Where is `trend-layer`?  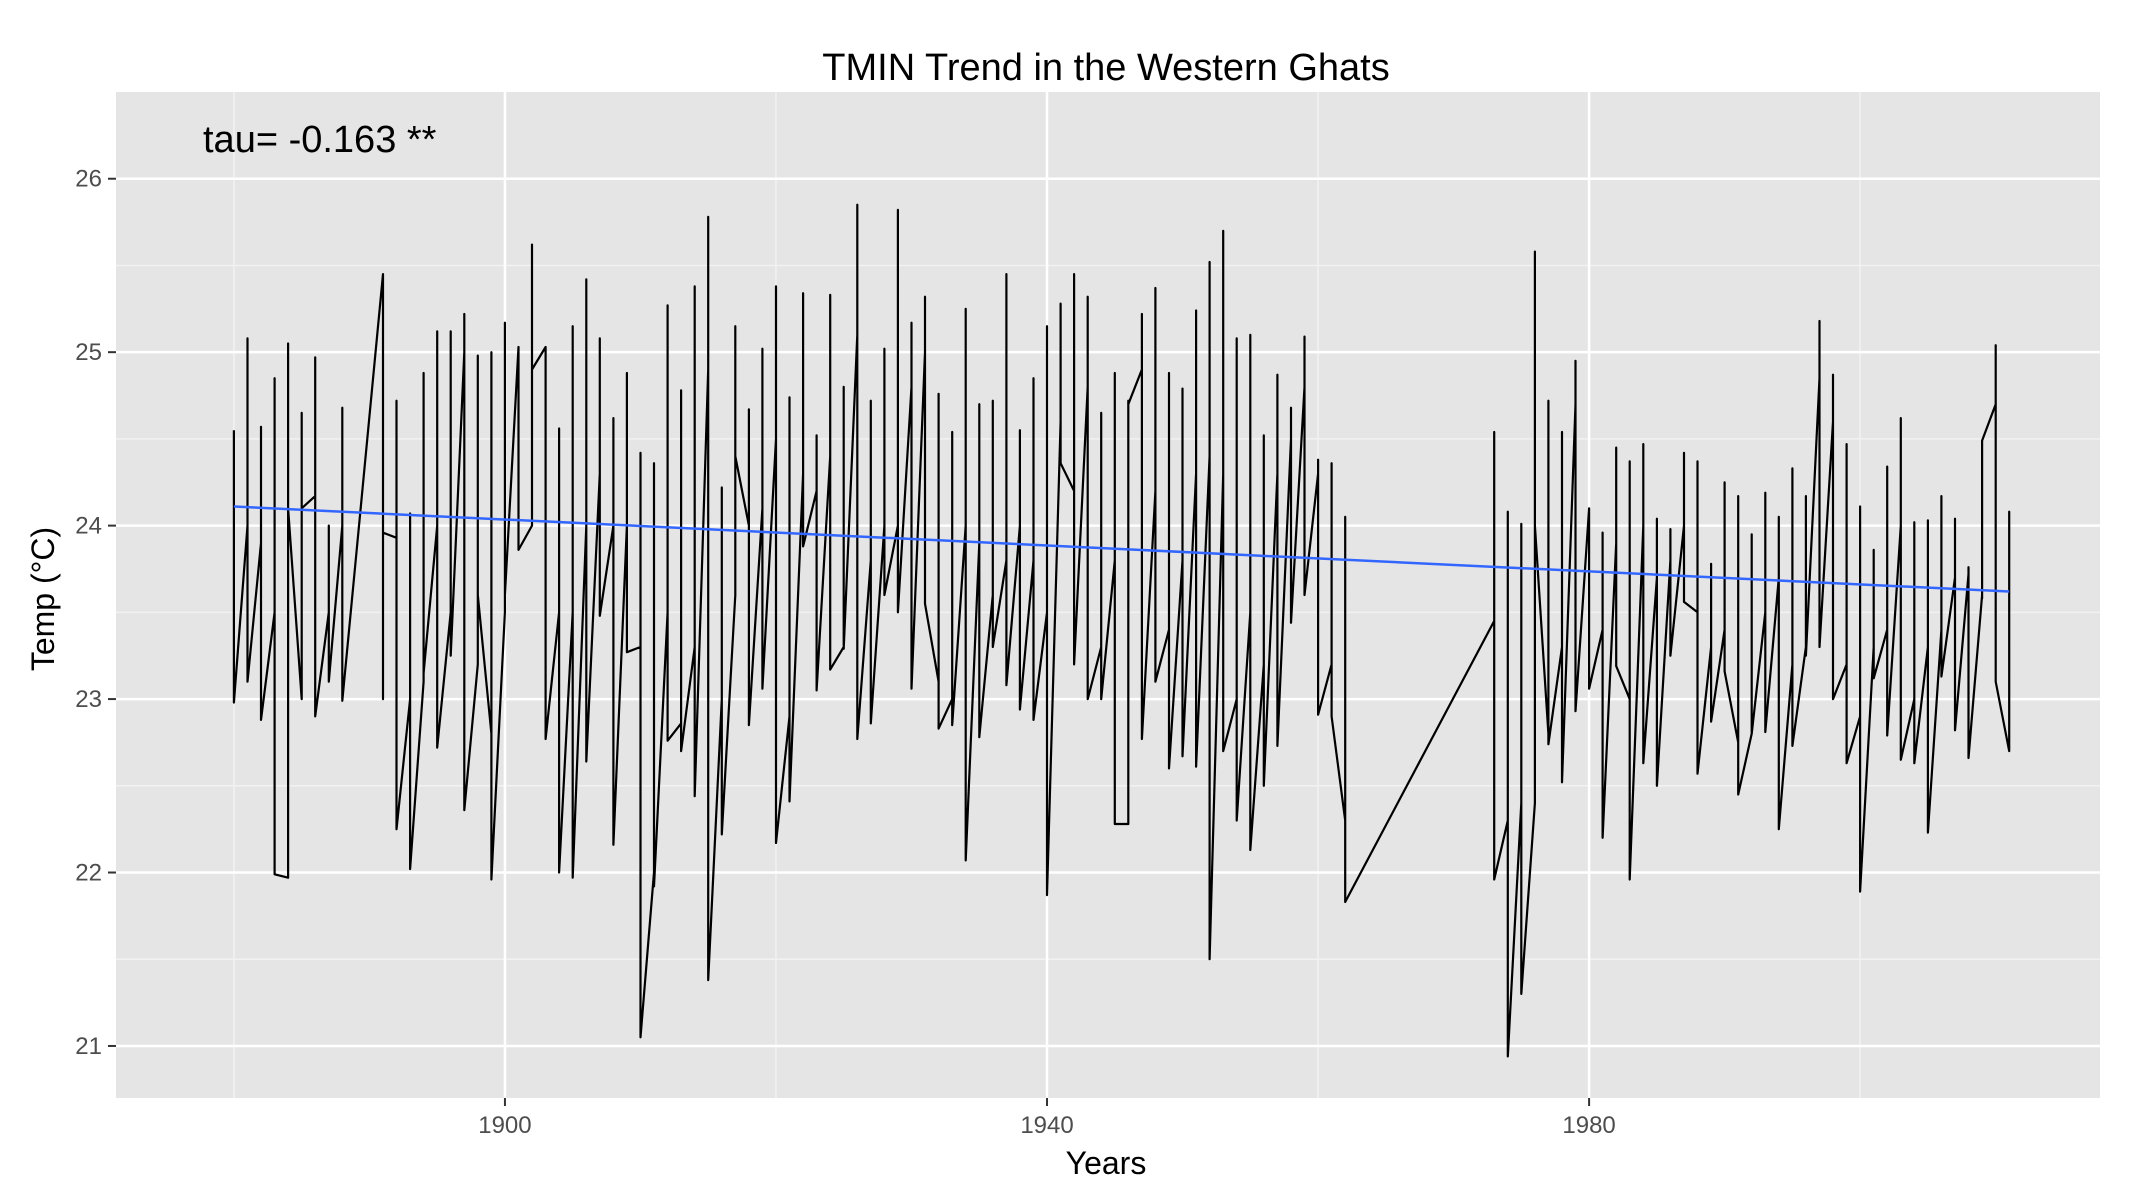 trend-layer is located at coordinates (1121, 549).